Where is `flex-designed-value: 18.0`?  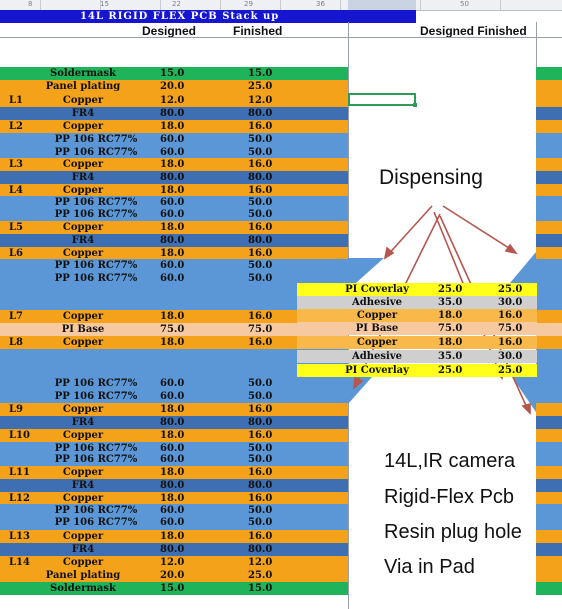
flex-designed-value: 18.0 is located at coordinates (450, 315).